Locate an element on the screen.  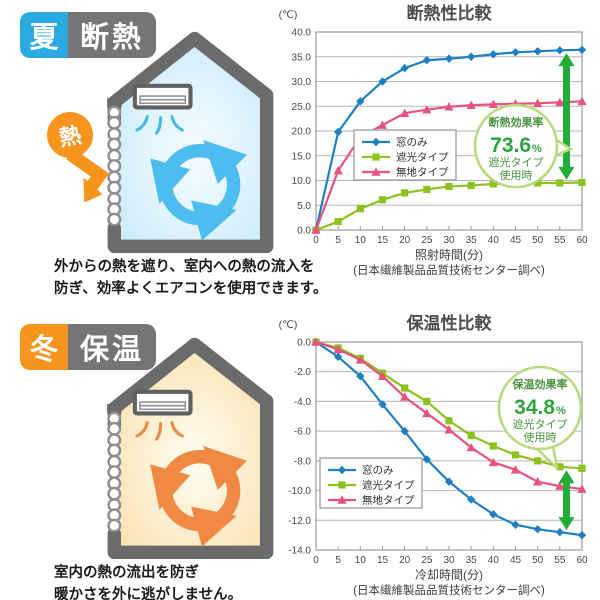
heat-label-badge: 熱 is located at coordinates (70, 135).